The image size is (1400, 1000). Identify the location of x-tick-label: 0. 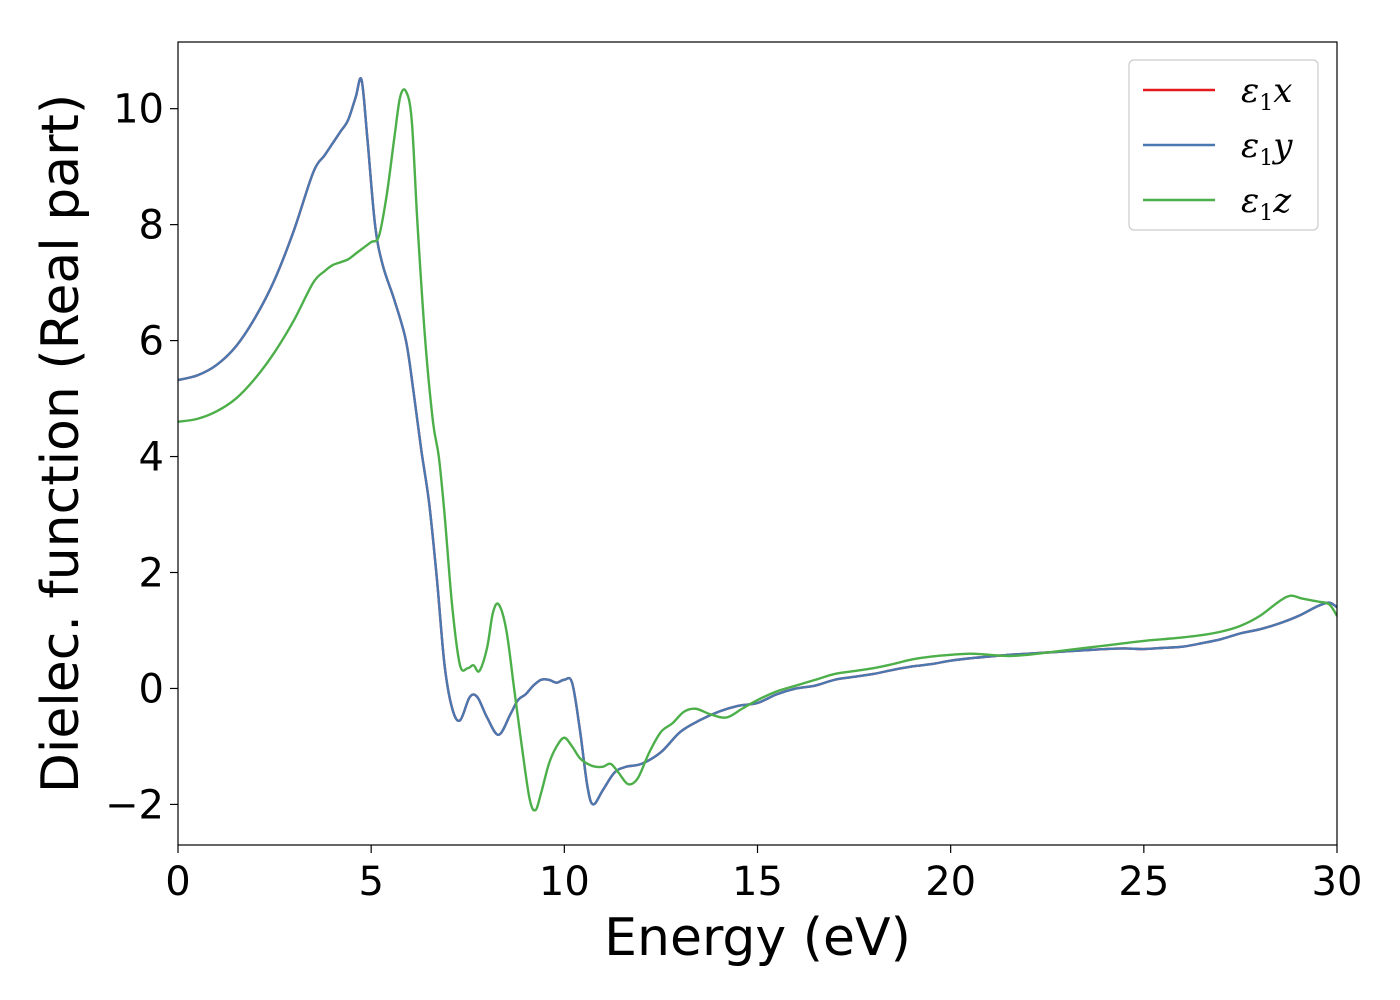
(177, 882).